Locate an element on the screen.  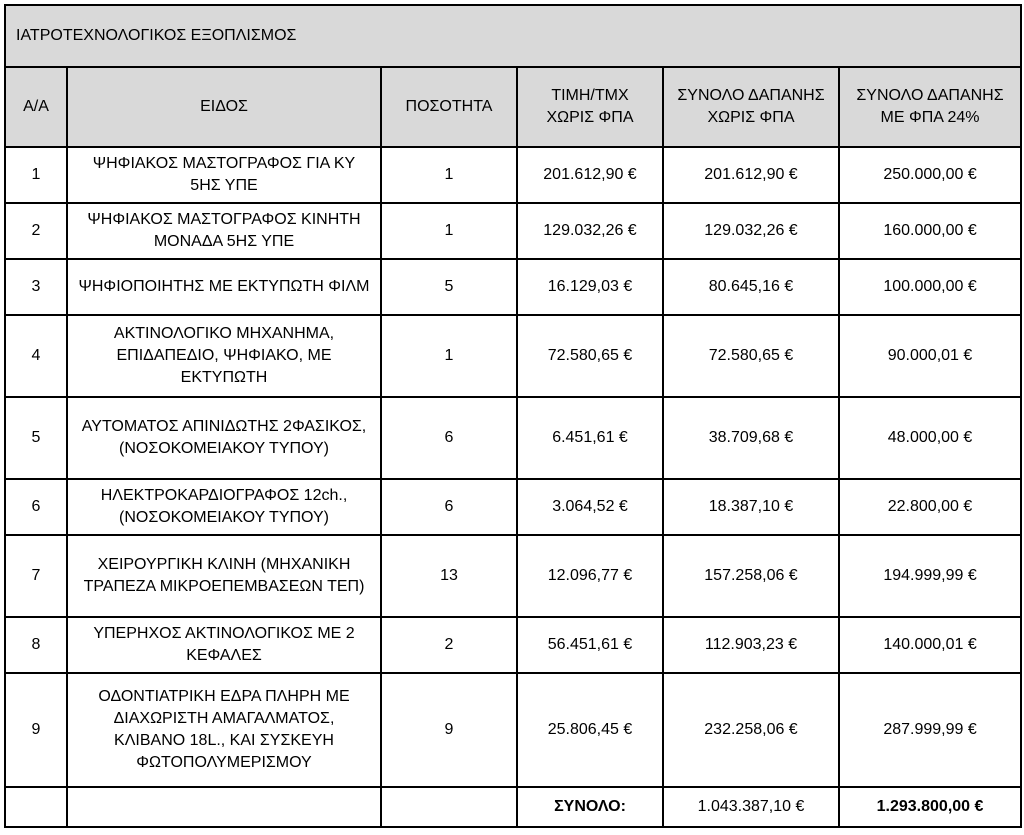
cell: ΥΠΕΡΗΧΟΣ ΑΚΤΙΝΟΛΟΓΙΚΟΣ ΜΕ 2 ΚΕΦΑΛΕΣ is located at coordinates (224, 645).